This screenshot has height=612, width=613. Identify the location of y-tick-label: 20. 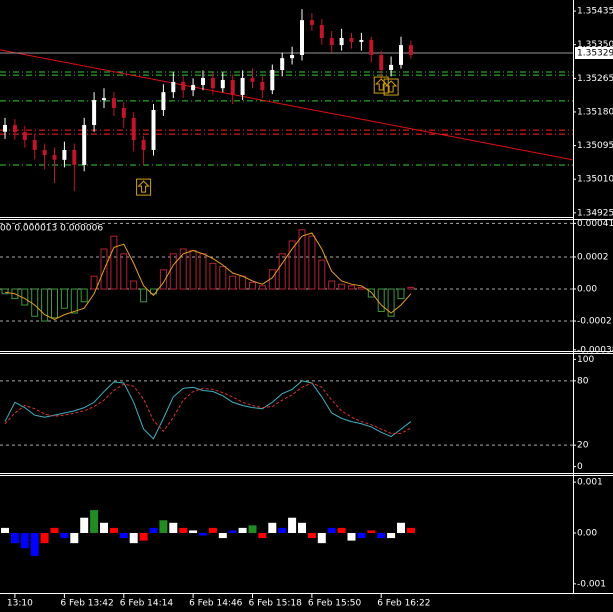
(583, 446).